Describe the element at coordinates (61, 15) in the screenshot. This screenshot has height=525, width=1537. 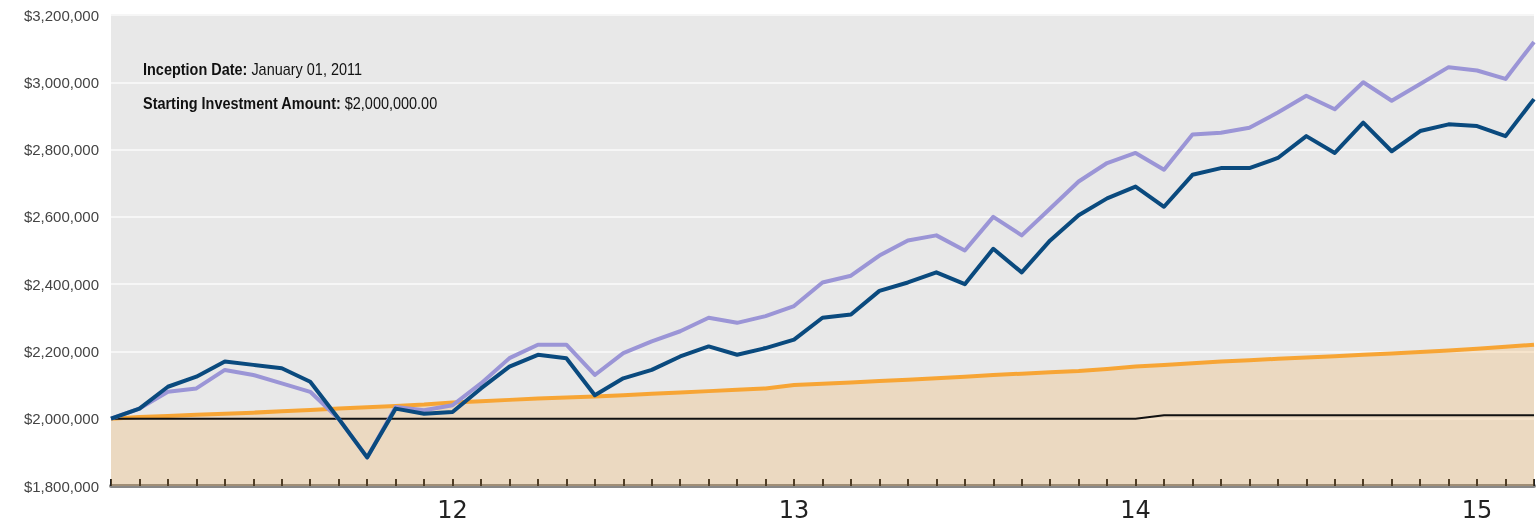
I see `y-tick-label: $3,200,000` at that location.